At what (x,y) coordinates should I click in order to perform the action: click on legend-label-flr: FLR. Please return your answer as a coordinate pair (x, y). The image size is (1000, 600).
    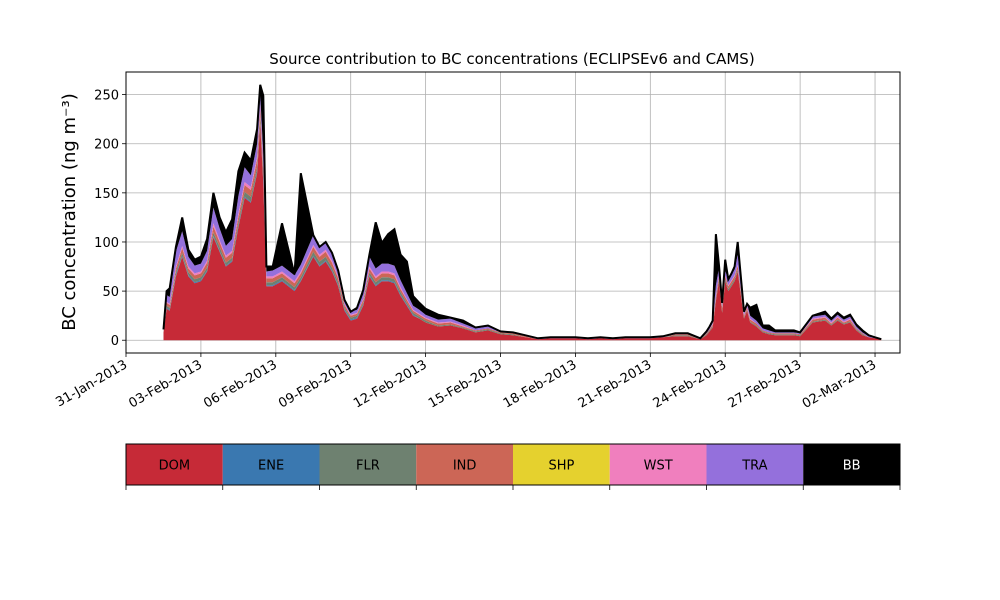
    Looking at the image, I should click on (368, 466).